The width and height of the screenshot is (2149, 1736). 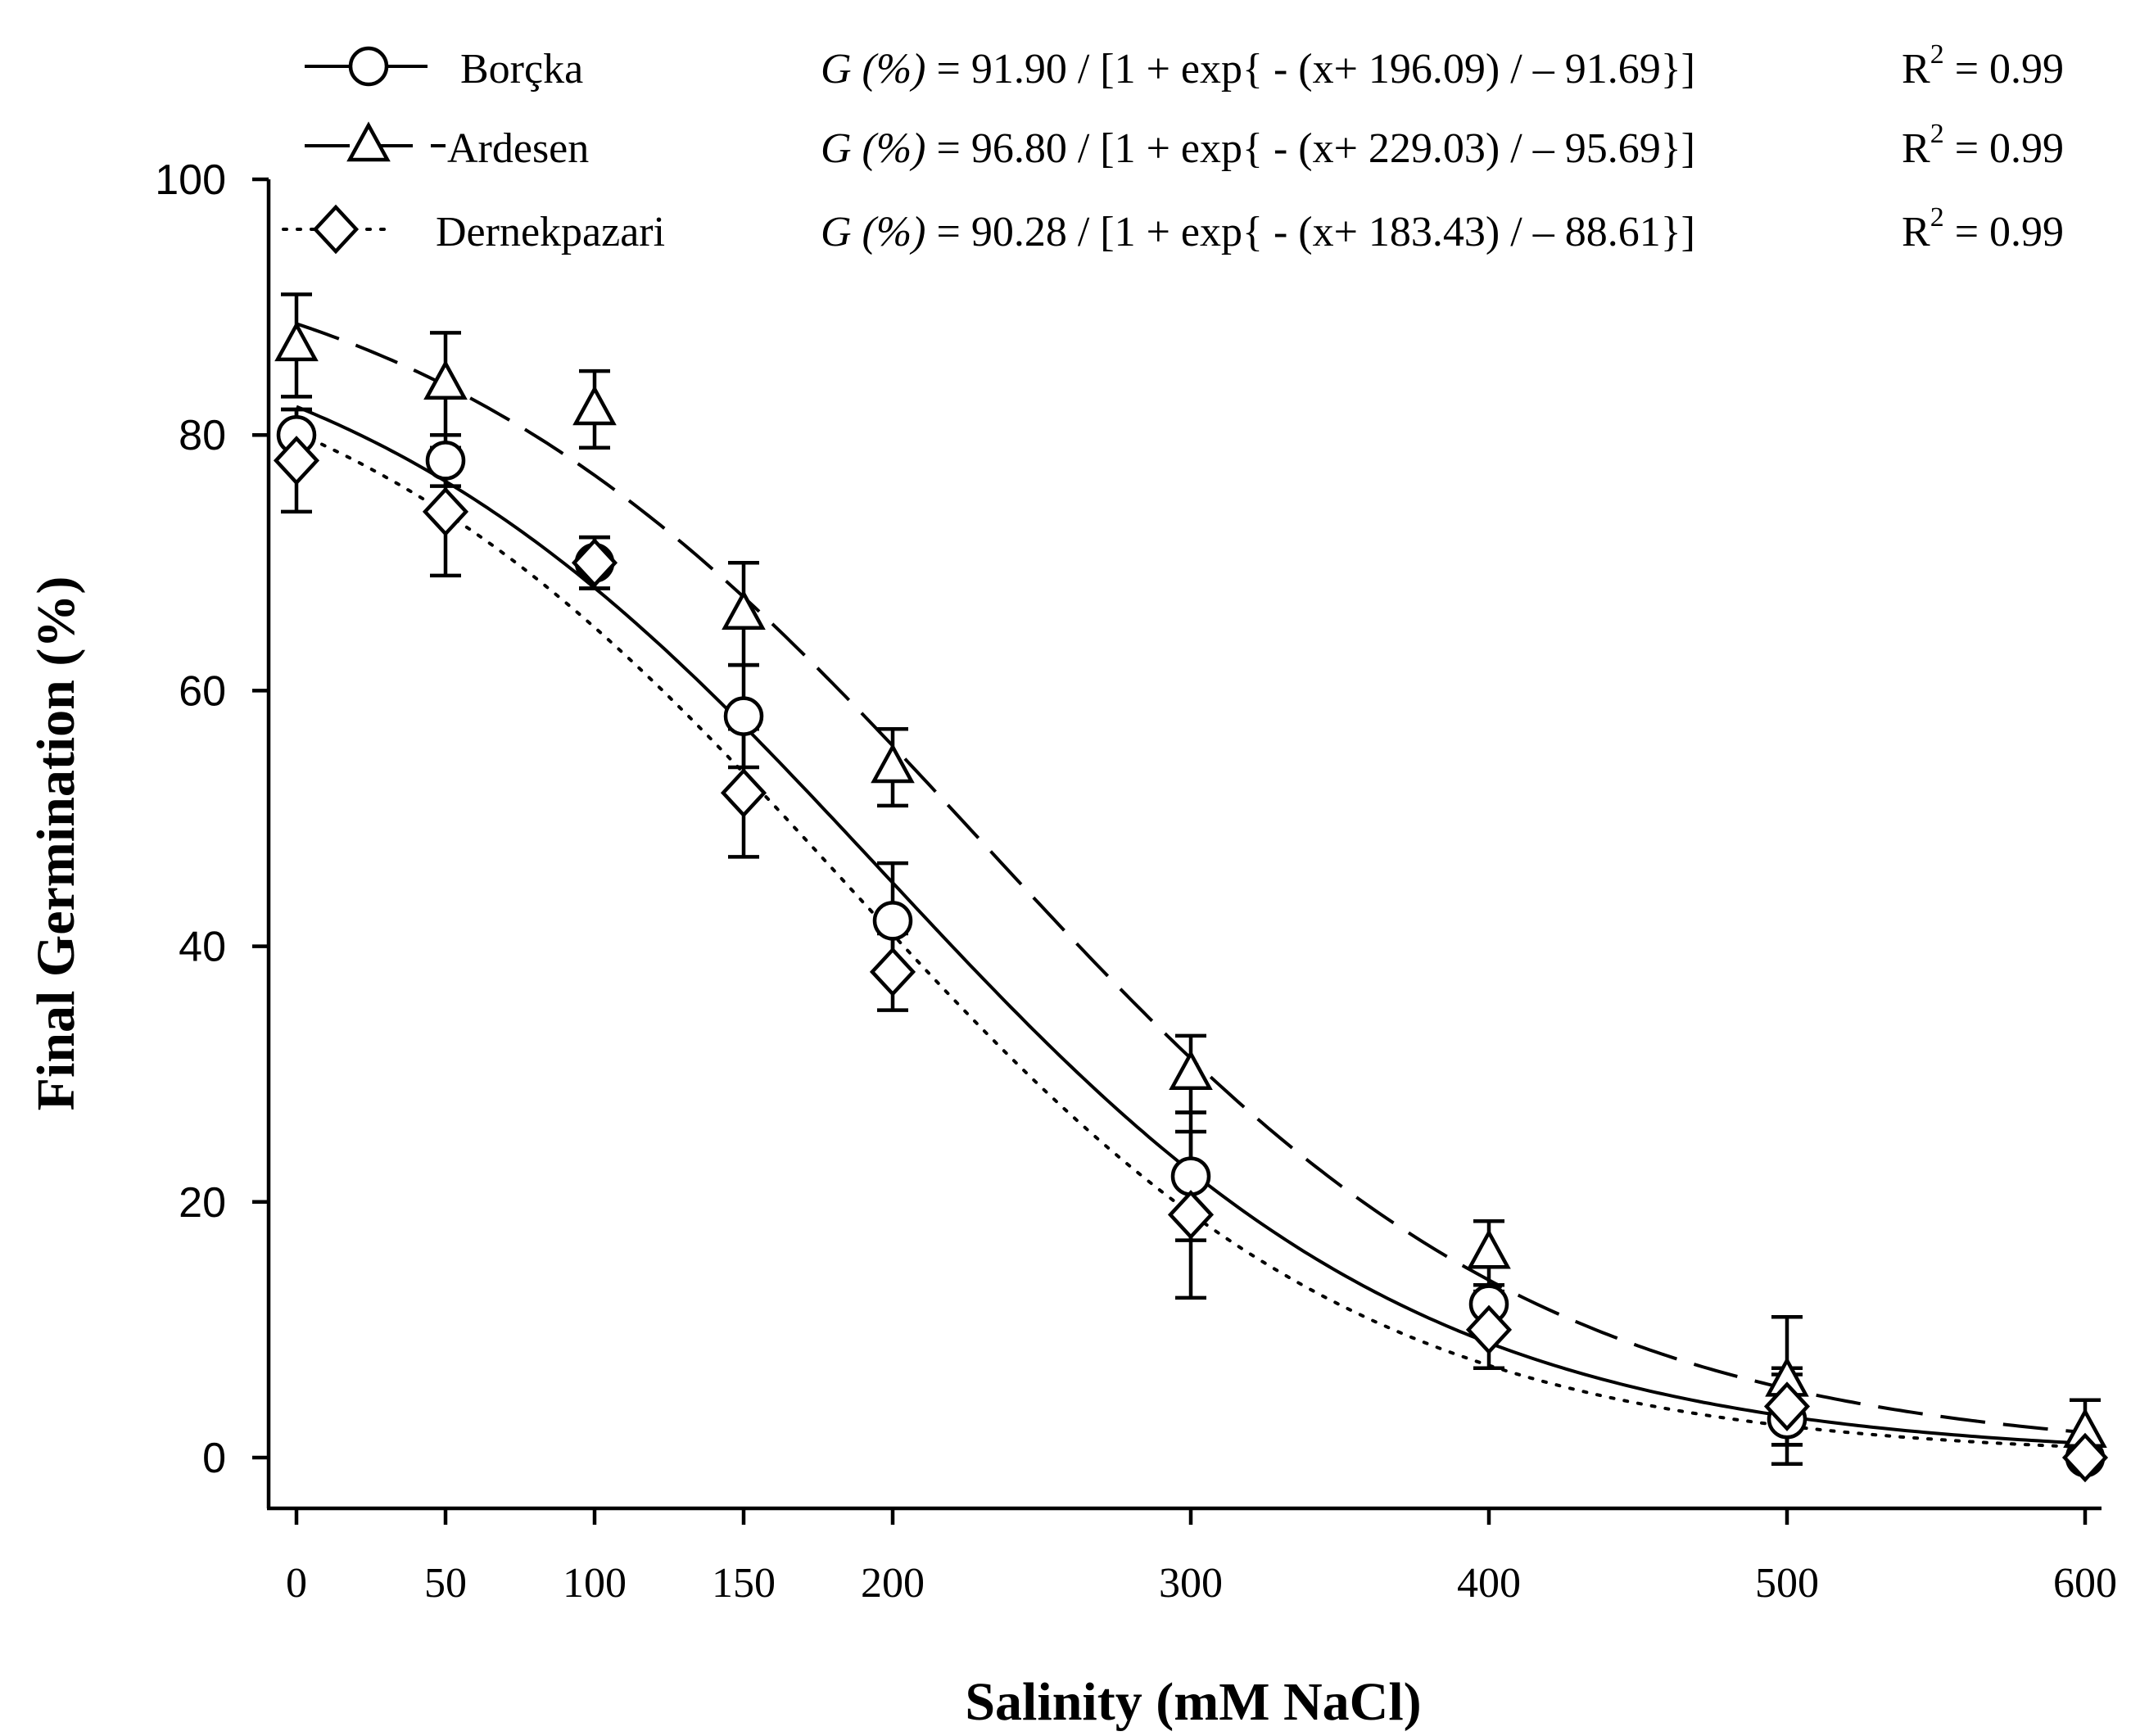 I want to click on y-tick-label: 0, so click(x=214, y=1458).